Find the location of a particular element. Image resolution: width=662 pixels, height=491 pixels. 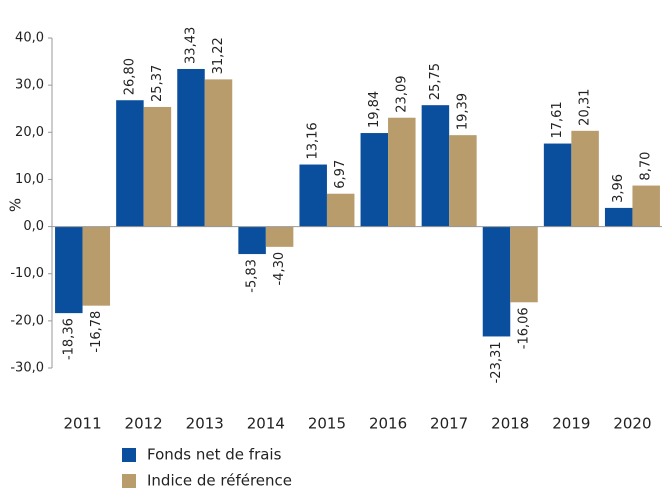

value-label: 19,39 is located at coordinates (462, 111).